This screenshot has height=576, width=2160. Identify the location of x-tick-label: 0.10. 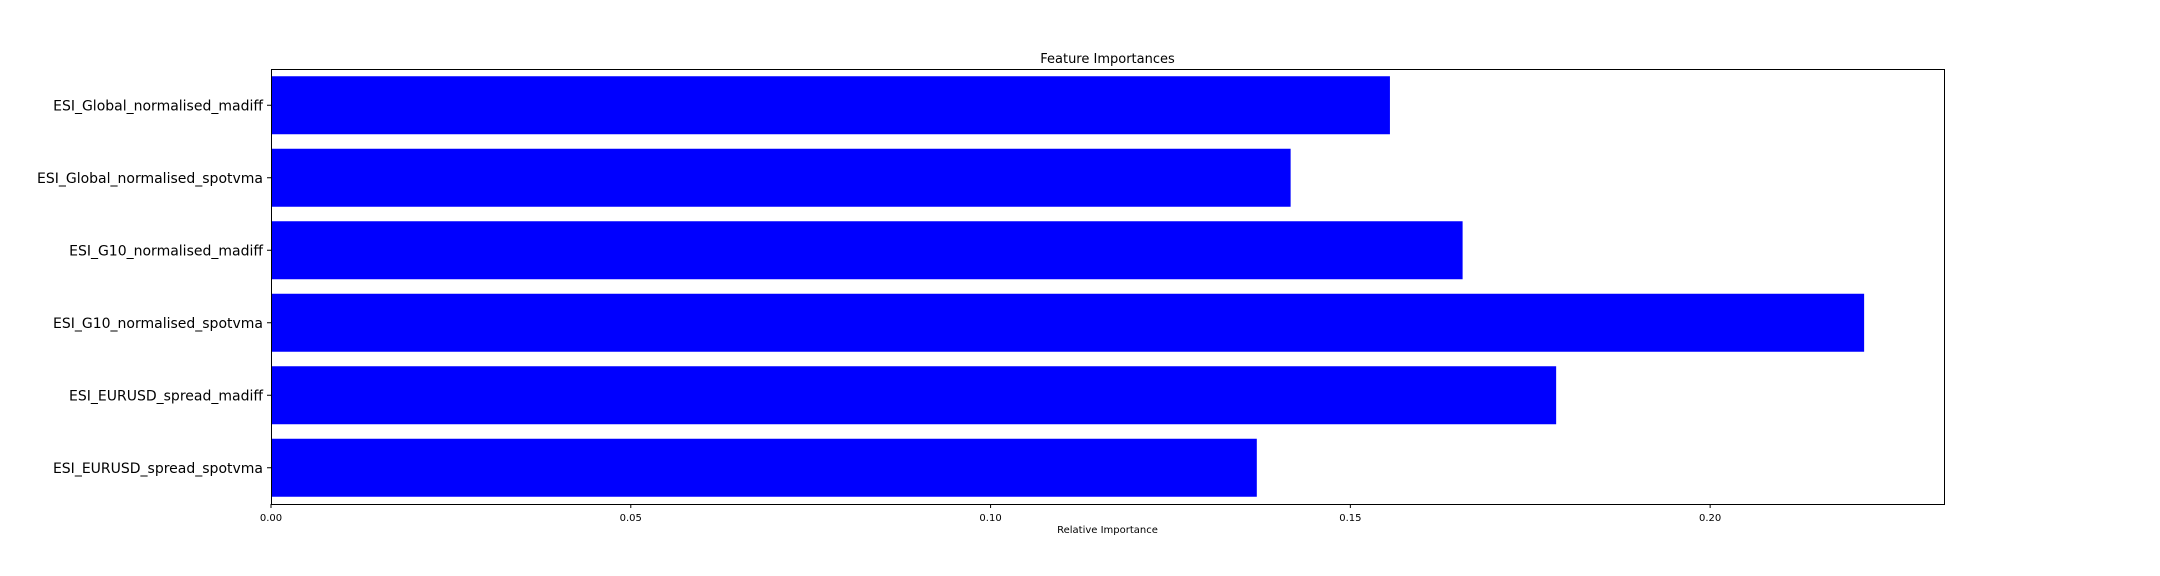
(990, 518).